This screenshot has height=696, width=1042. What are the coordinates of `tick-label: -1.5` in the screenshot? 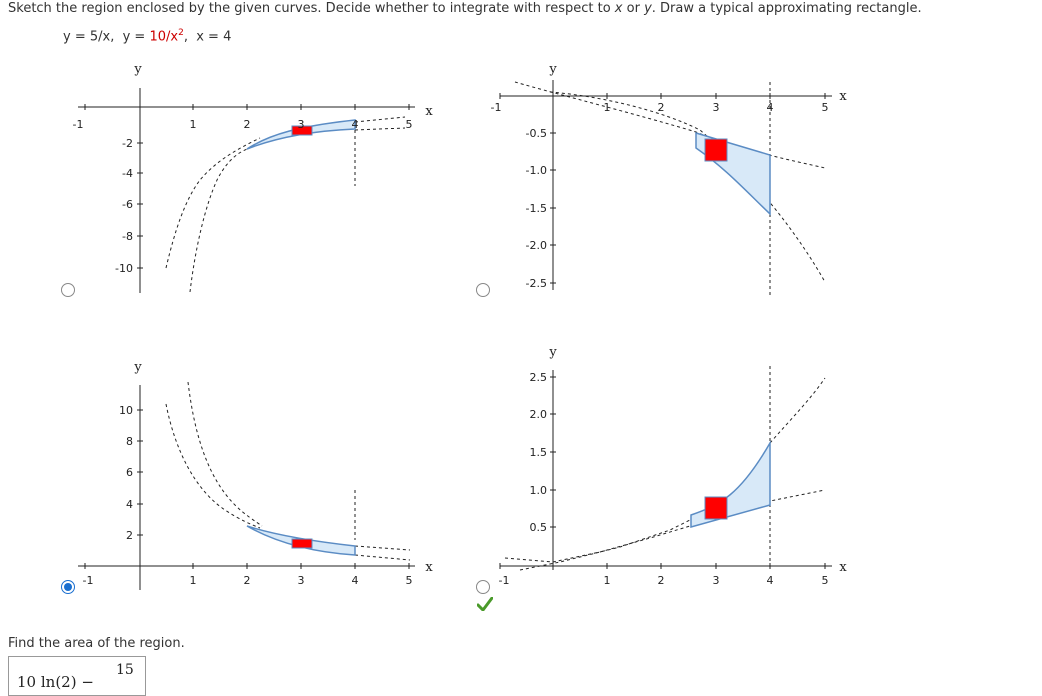 It's located at (536, 208).